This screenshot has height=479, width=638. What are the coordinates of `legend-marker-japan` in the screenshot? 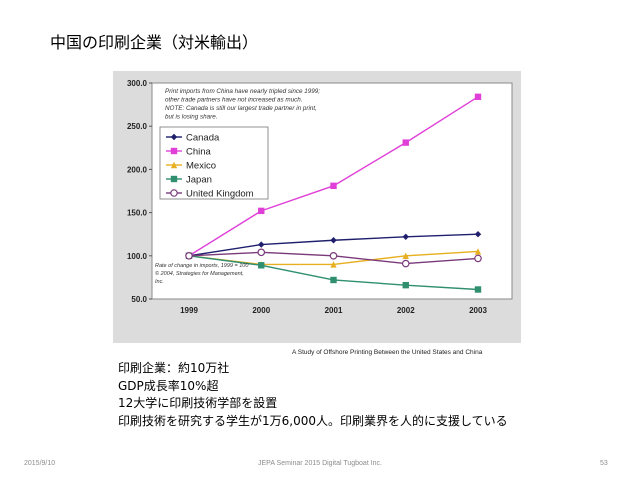 It's located at (174, 179).